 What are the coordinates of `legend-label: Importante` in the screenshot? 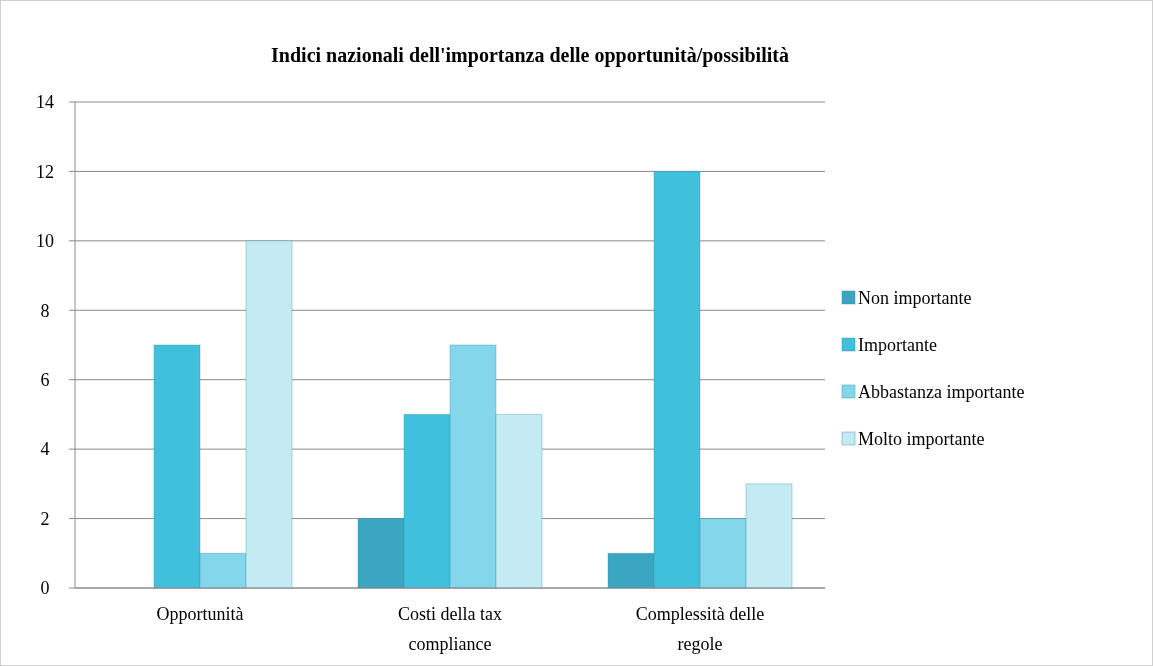 It's located at (897, 345).